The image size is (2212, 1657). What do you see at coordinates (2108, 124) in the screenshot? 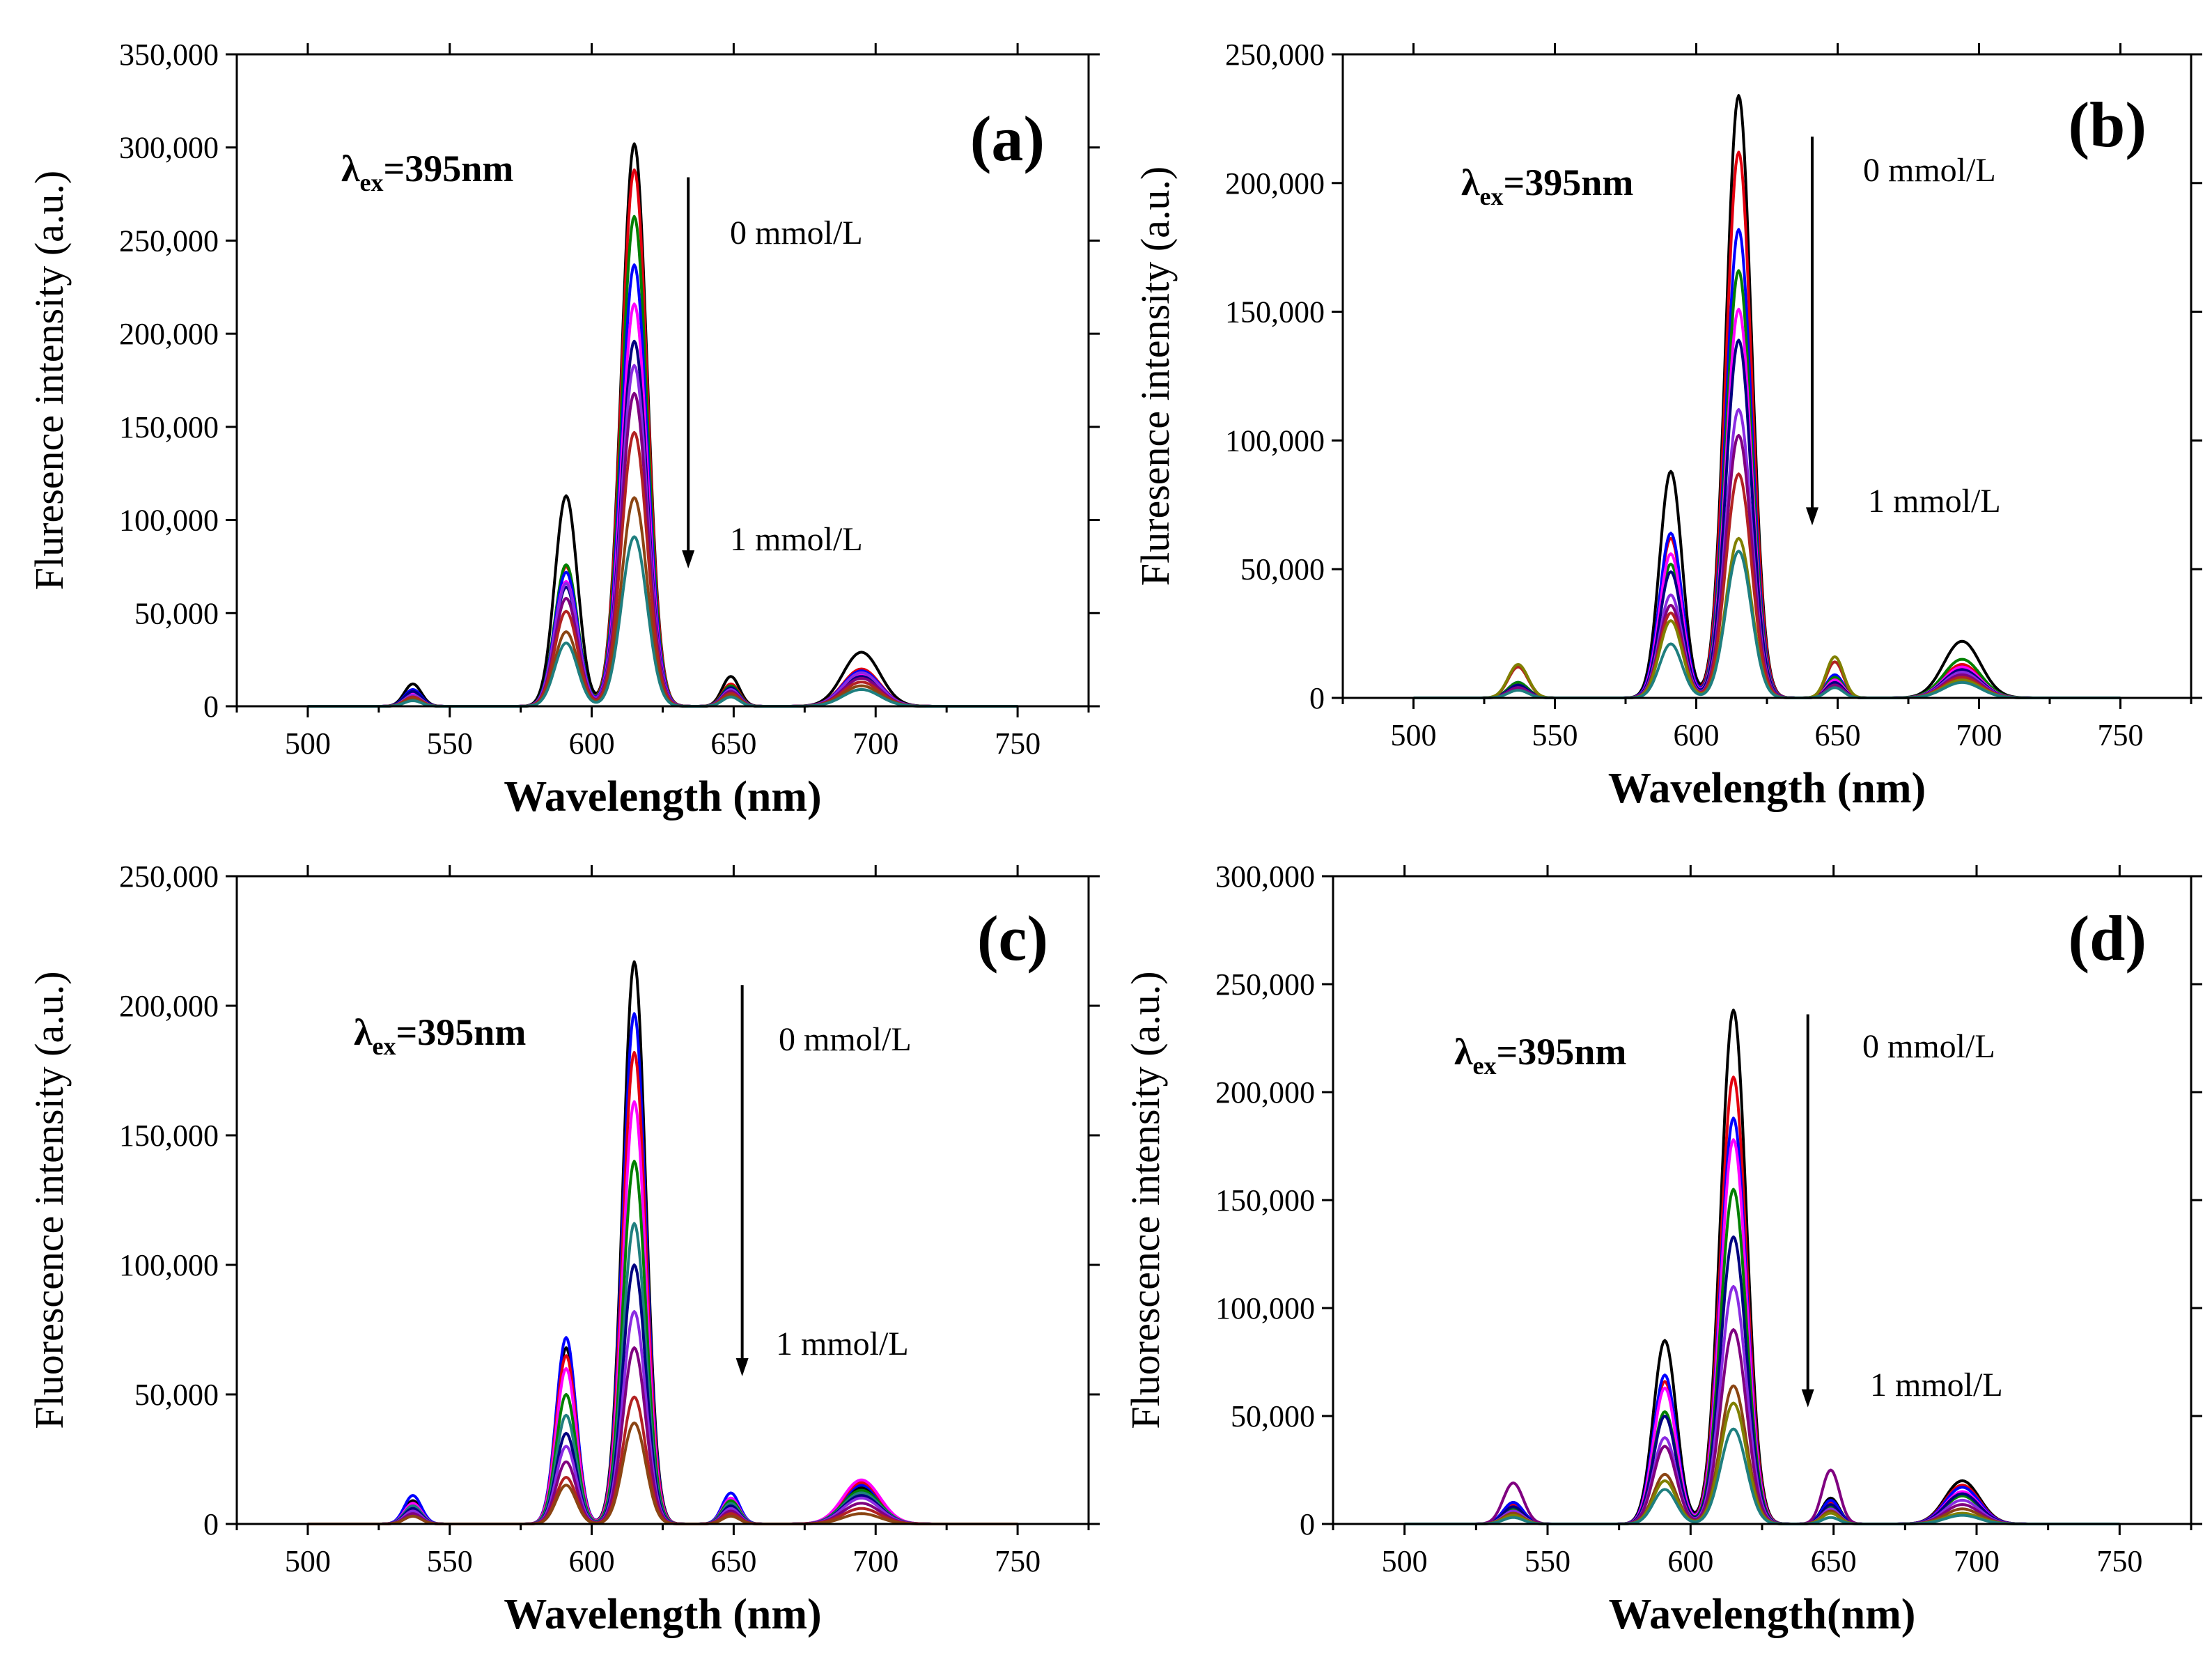
I see `panel-label: (b)` at bounding box center [2108, 124].